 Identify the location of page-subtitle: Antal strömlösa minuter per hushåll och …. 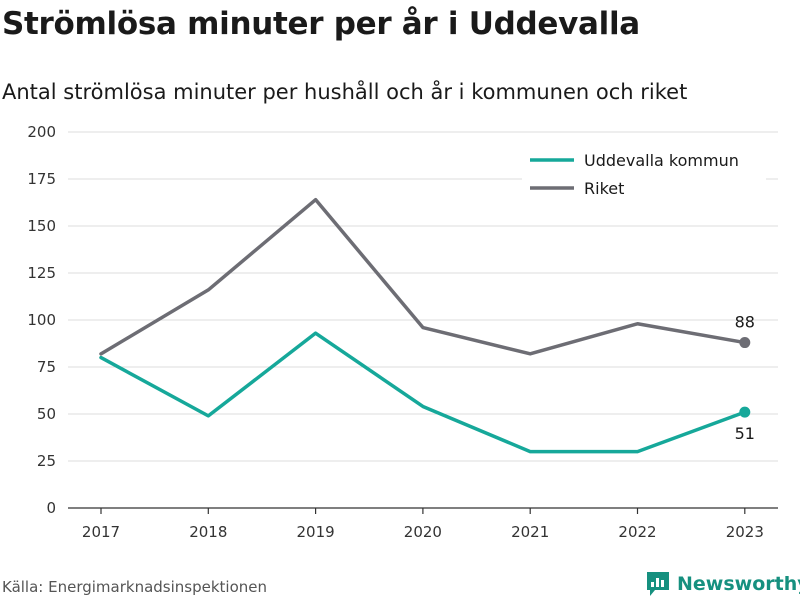
(345, 92).